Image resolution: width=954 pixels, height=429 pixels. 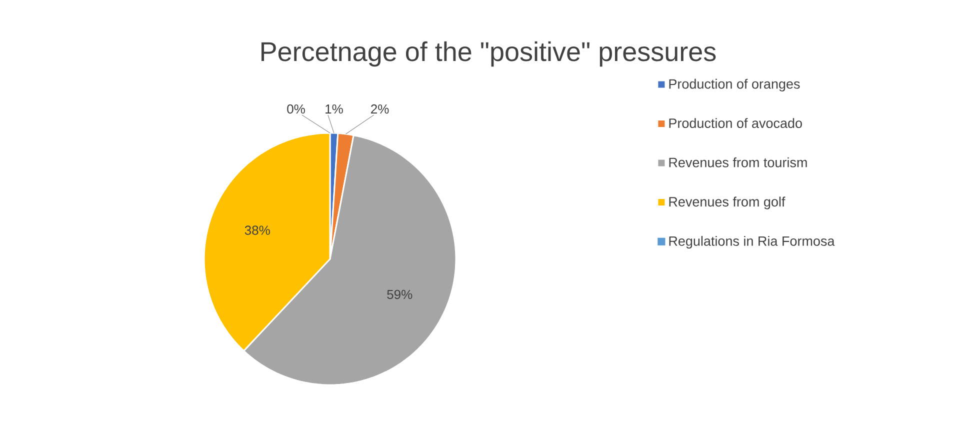 I want to click on legend-label: Production of oranges, so click(x=734, y=85).